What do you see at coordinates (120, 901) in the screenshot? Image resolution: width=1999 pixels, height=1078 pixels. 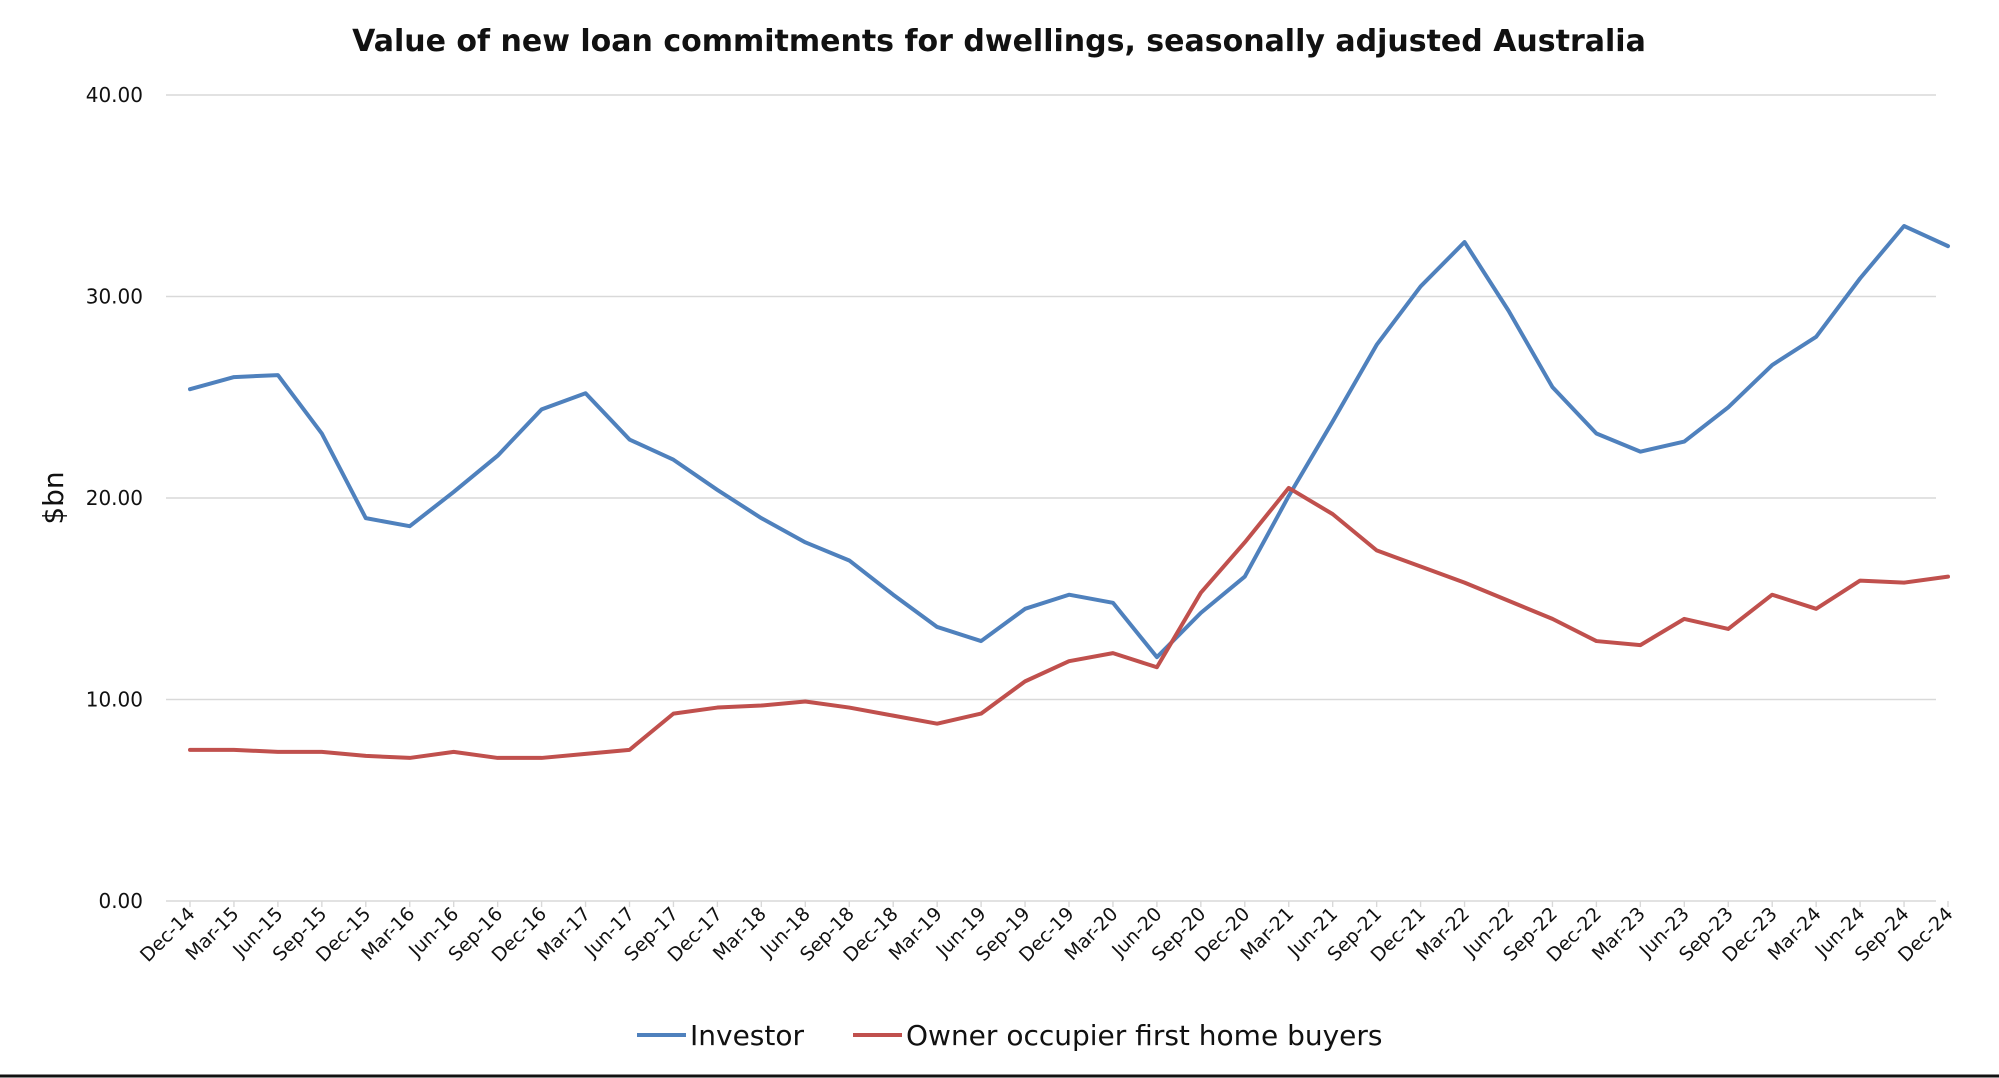 I see `y-tick-label: 0.00` at bounding box center [120, 901].